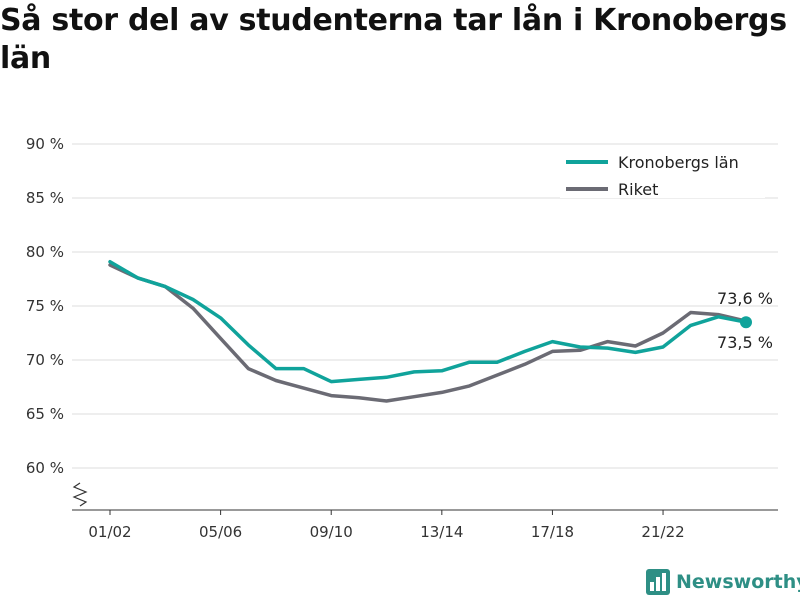 The image size is (800, 600). What do you see at coordinates (45, 468) in the screenshot?
I see `y-tick-label: 60 %` at bounding box center [45, 468].